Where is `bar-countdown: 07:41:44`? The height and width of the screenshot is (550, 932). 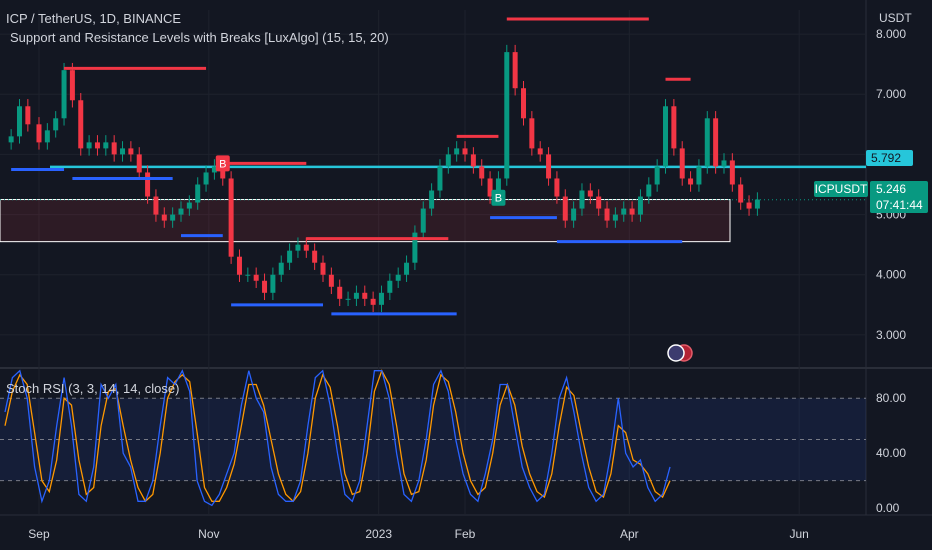
bar-countdown: 07:41:44 is located at coordinates (899, 205).